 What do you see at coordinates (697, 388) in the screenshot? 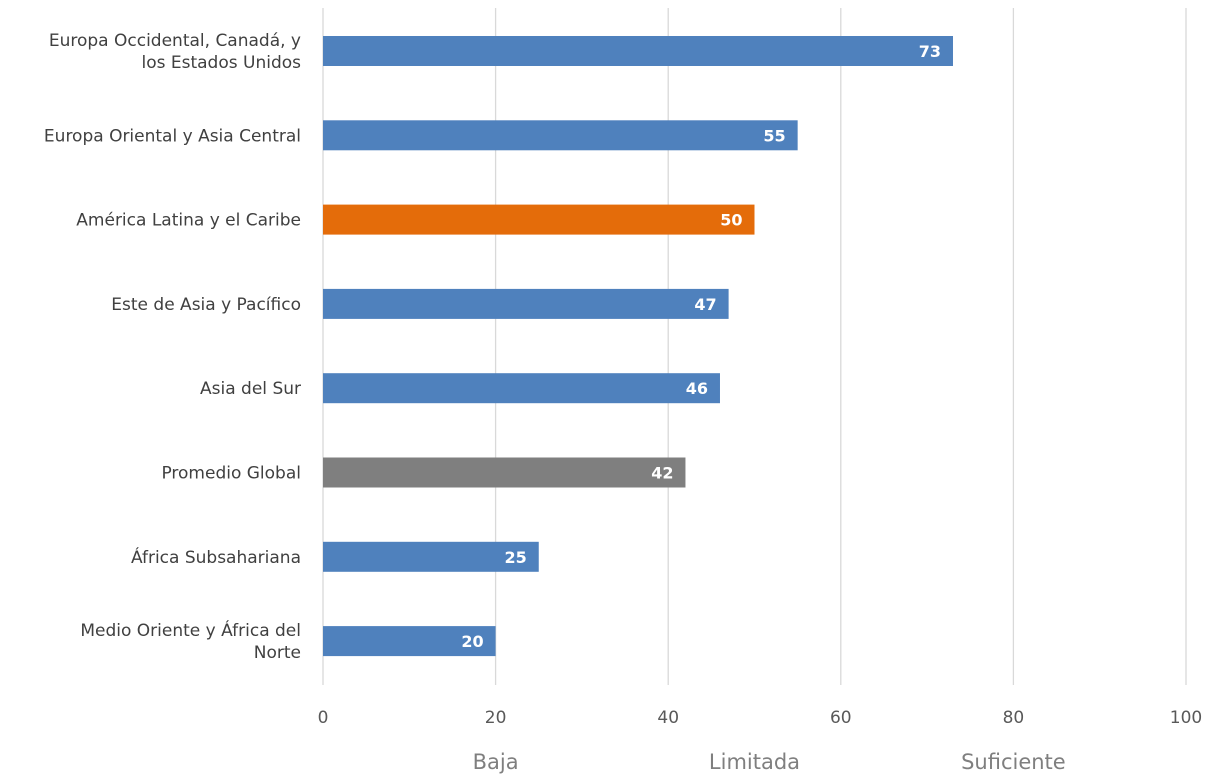
I see `bar-value-label: 46` at bounding box center [697, 388].